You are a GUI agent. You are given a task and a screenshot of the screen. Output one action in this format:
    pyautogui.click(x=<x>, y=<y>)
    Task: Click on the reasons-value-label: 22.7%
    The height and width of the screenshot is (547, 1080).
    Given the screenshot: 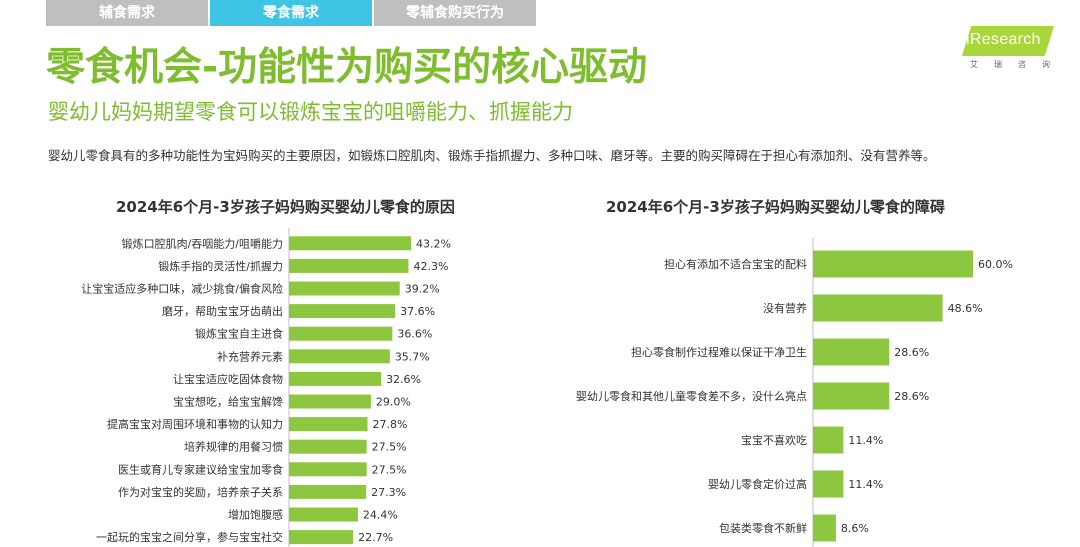 What is the action you would take?
    pyautogui.click(x=375, y=537)
    